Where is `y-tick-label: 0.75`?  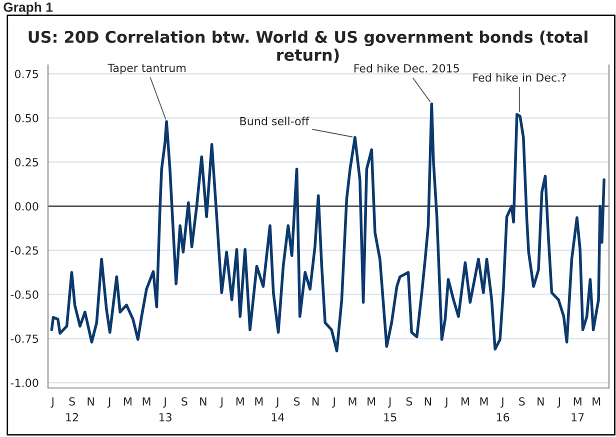 y-tick-label: 0.75 is located at coordinates (26, 74).